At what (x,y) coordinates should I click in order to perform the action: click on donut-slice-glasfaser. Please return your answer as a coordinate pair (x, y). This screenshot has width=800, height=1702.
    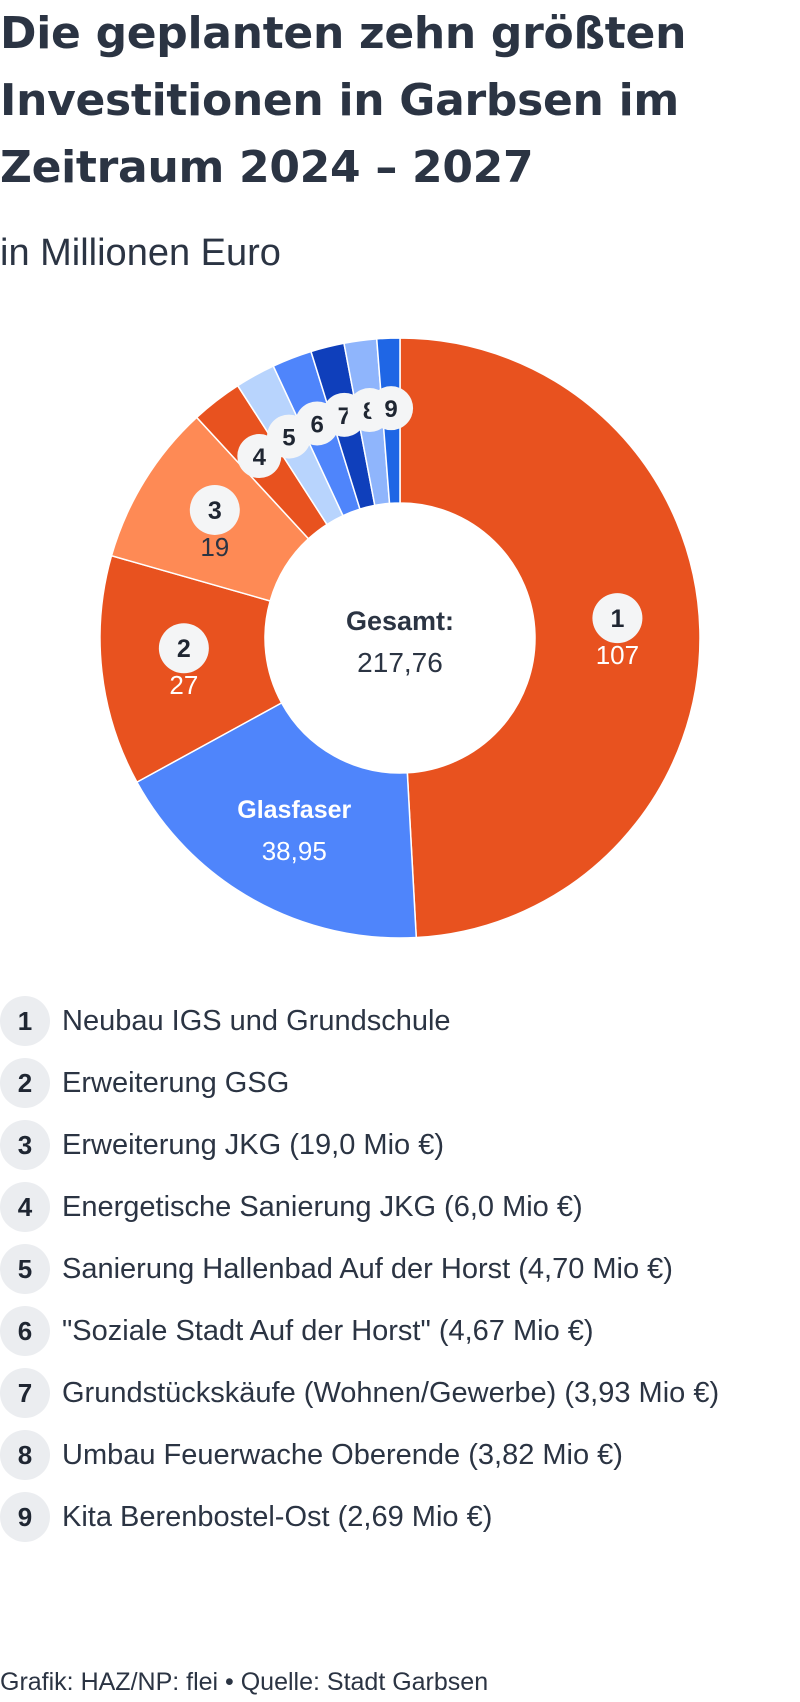
    Looking at the image, I should click on (276, 820).